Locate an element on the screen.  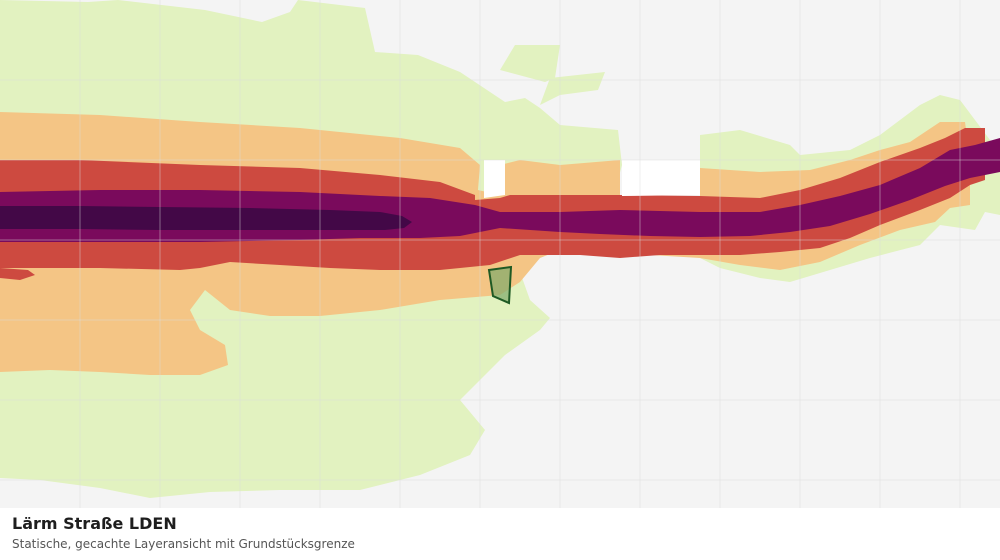
map-tile-gaps is located at coordinates (592, 179).